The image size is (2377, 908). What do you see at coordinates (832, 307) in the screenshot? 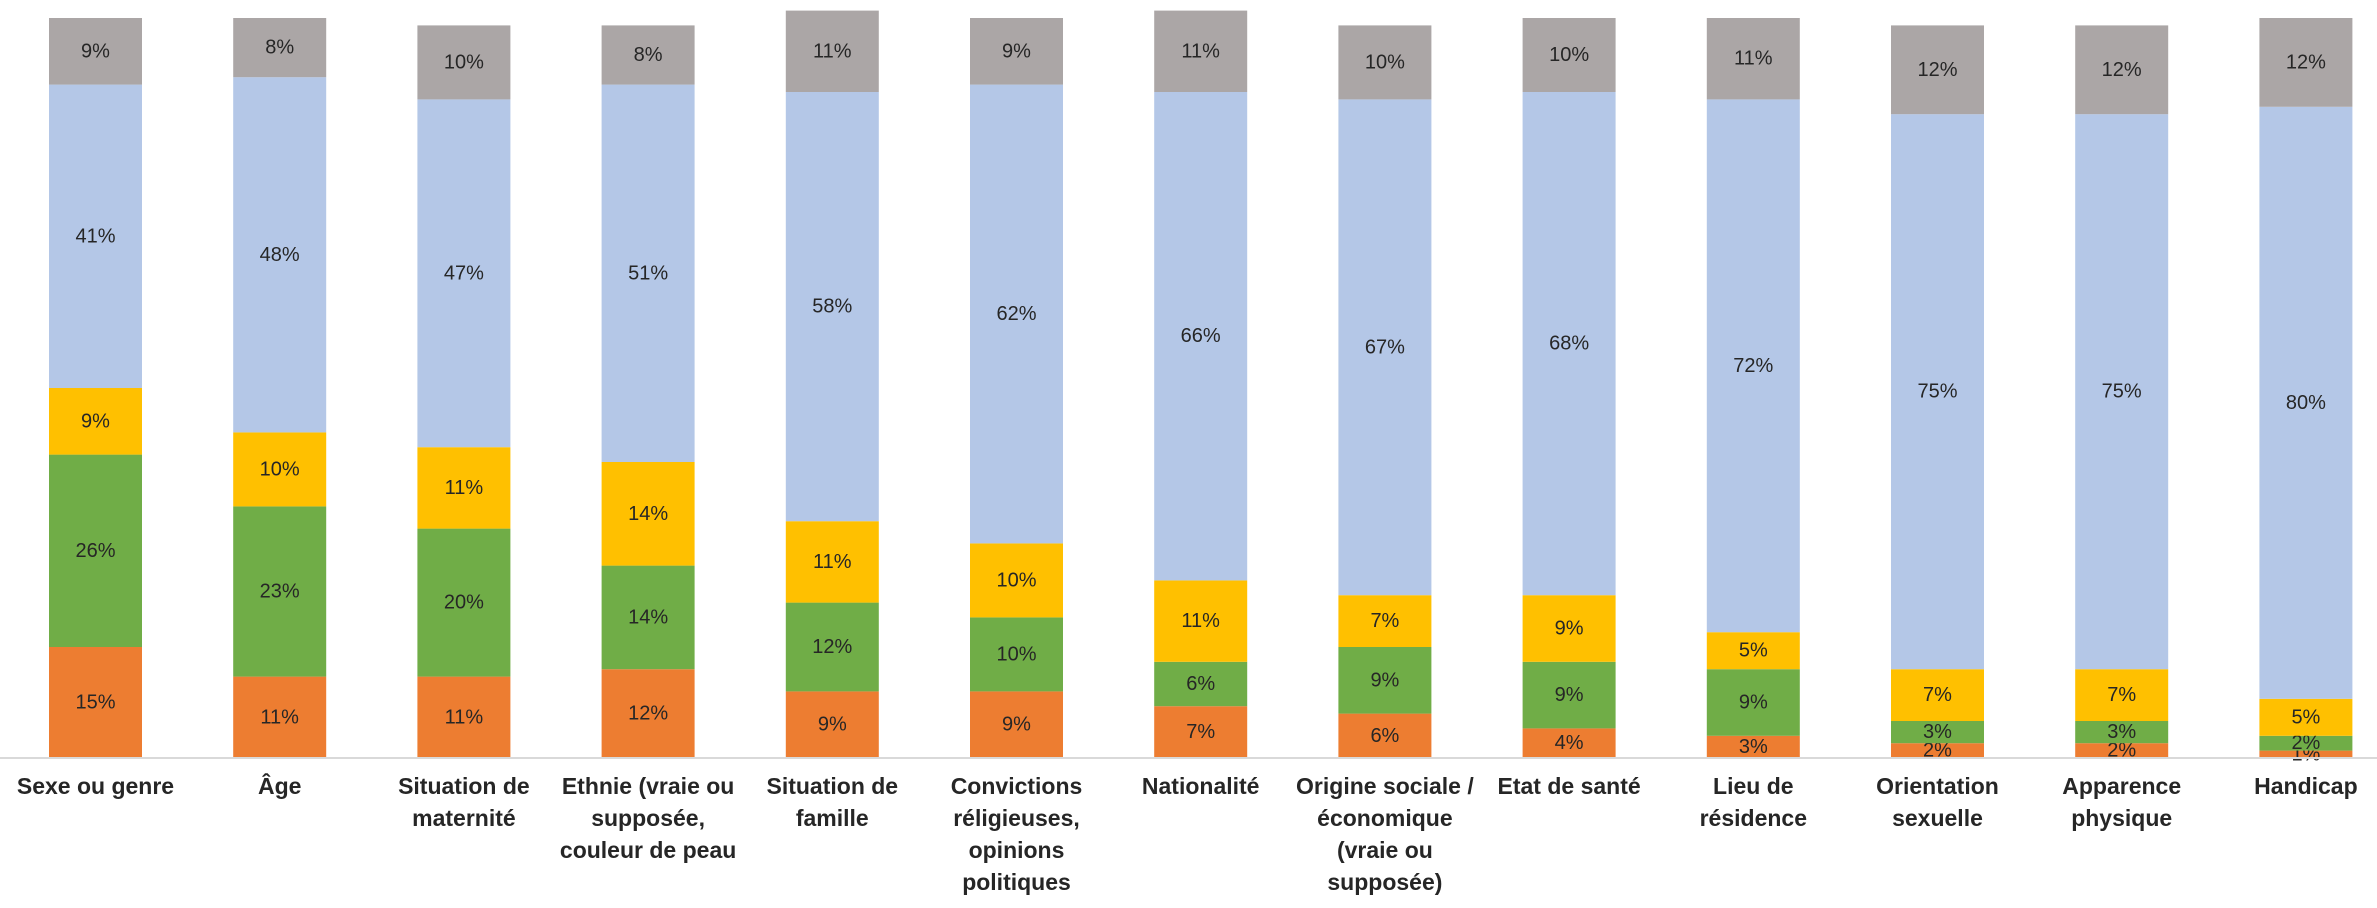
I see `data-label-4-3: 58%` at bounding box center [832, 307].